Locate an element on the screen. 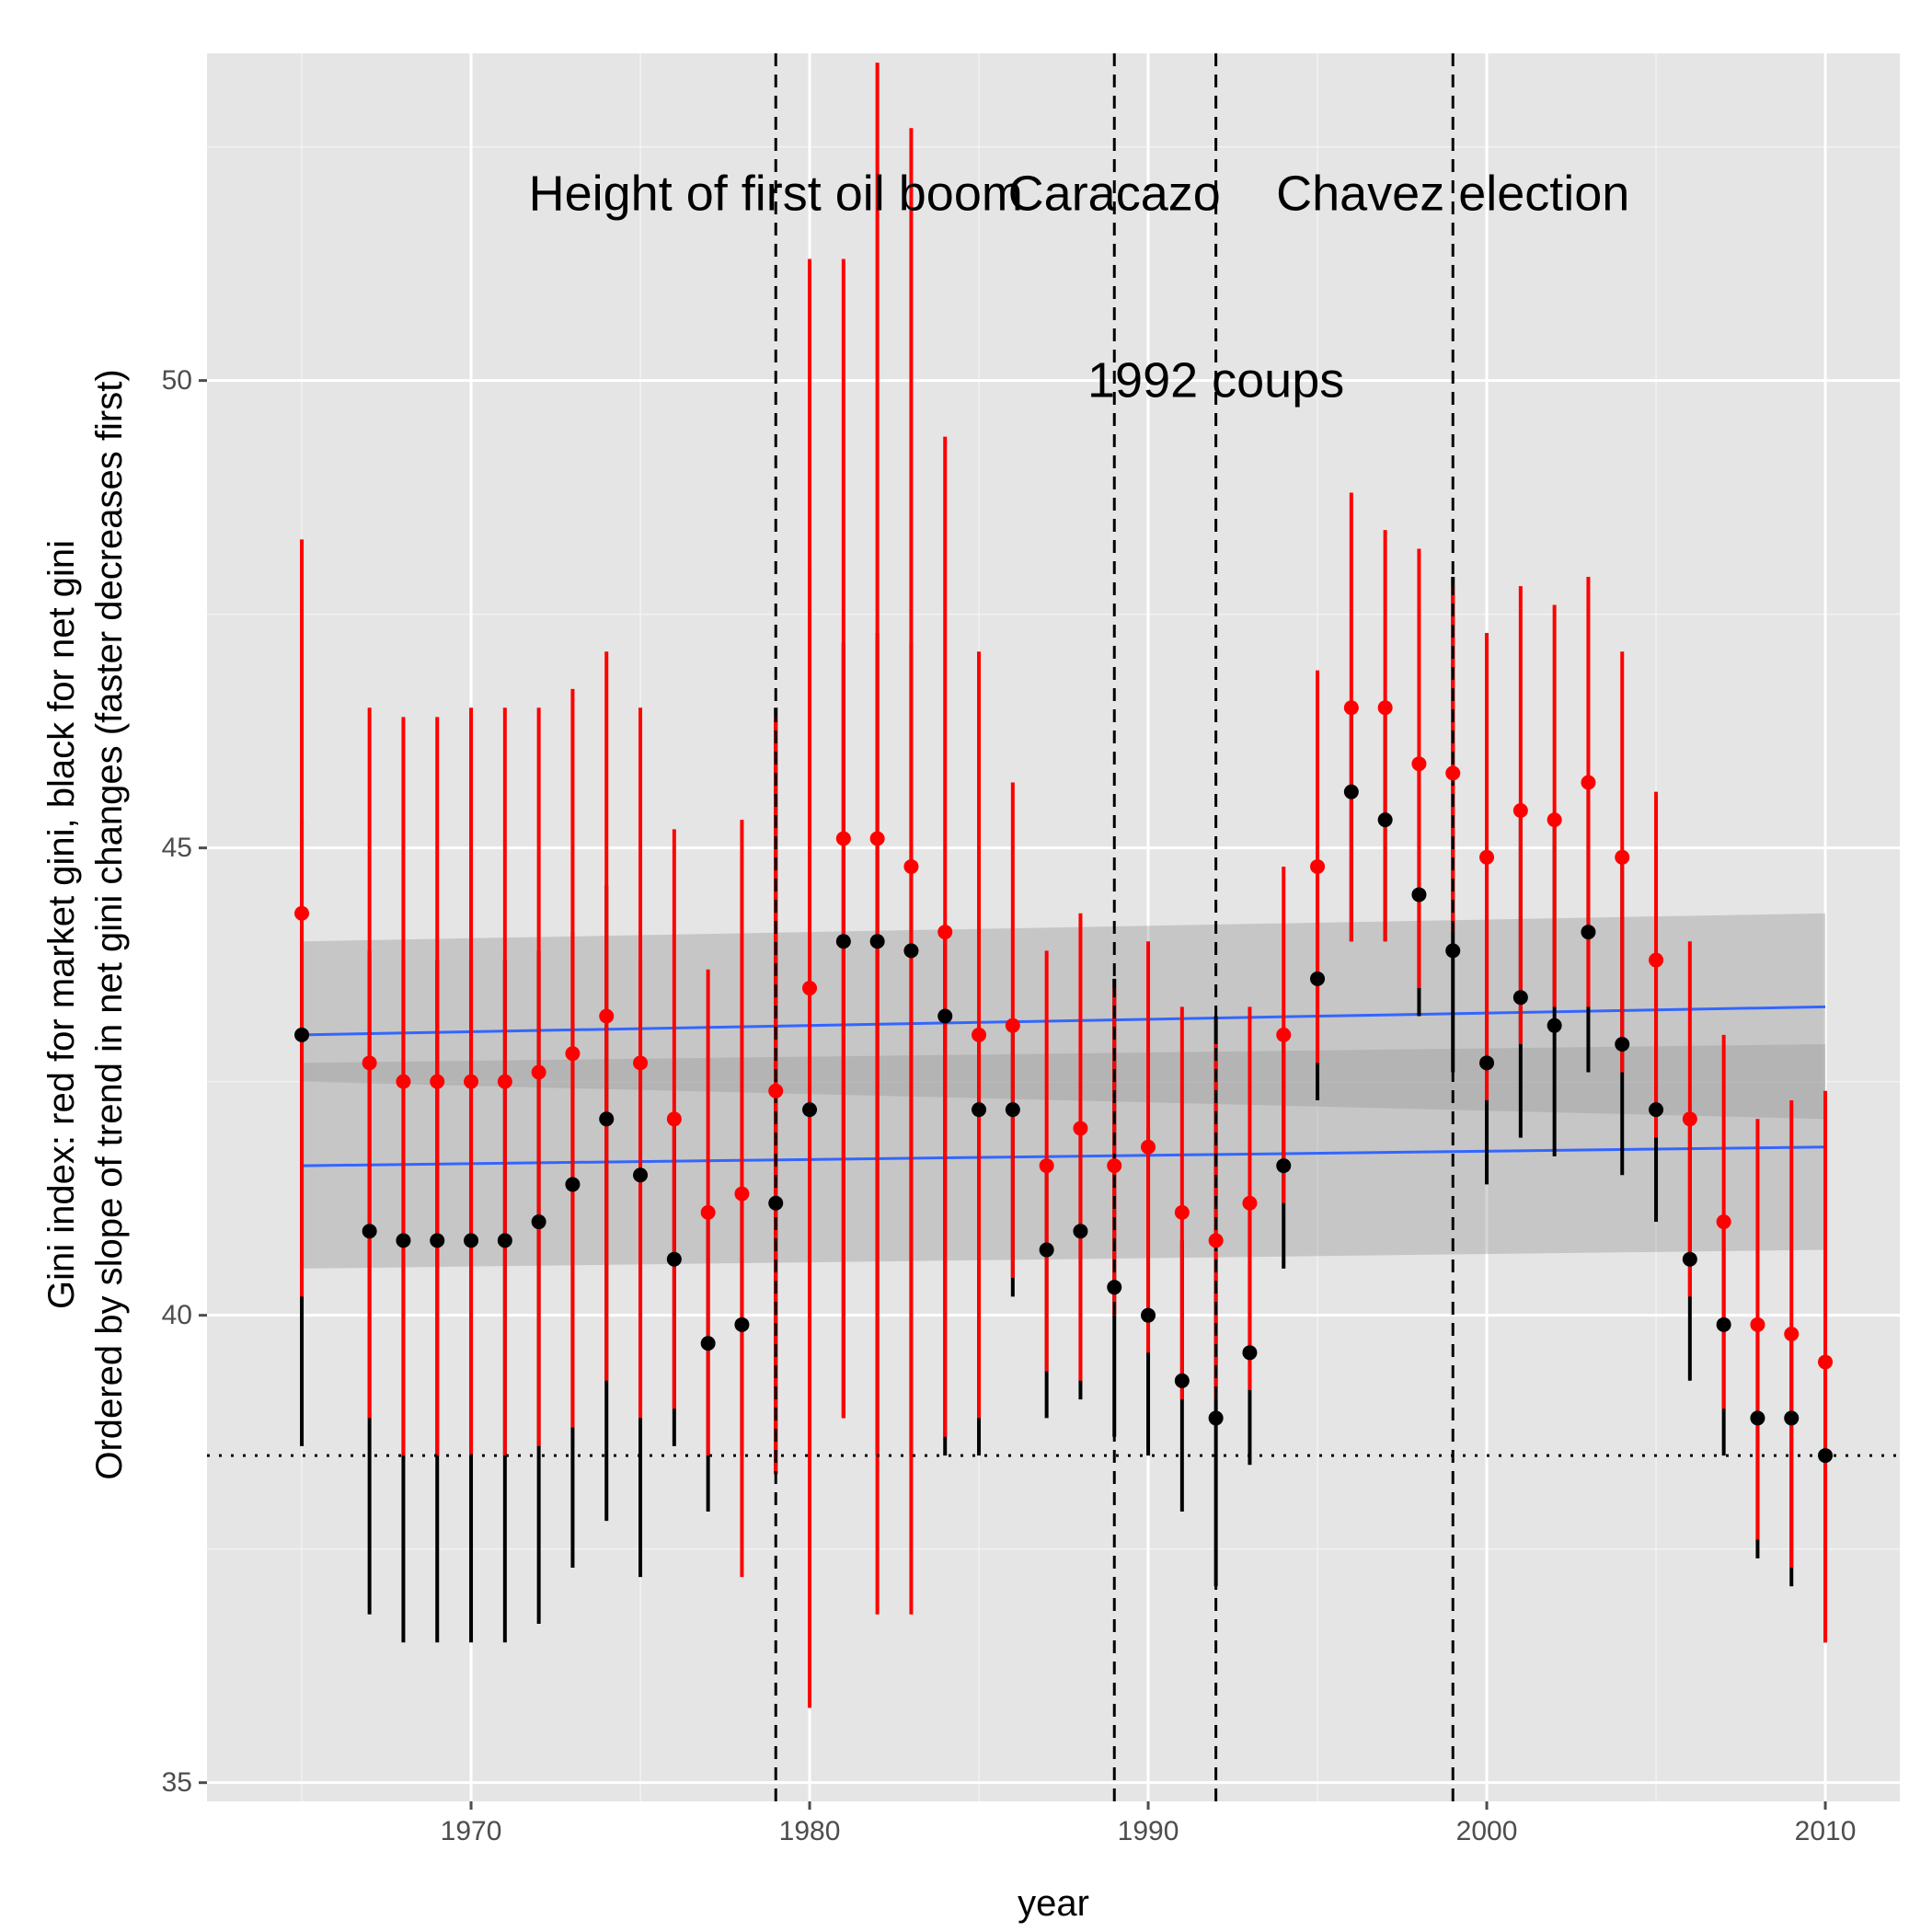  event-label: Height of first oil boom is located at coordinates (776, 193).